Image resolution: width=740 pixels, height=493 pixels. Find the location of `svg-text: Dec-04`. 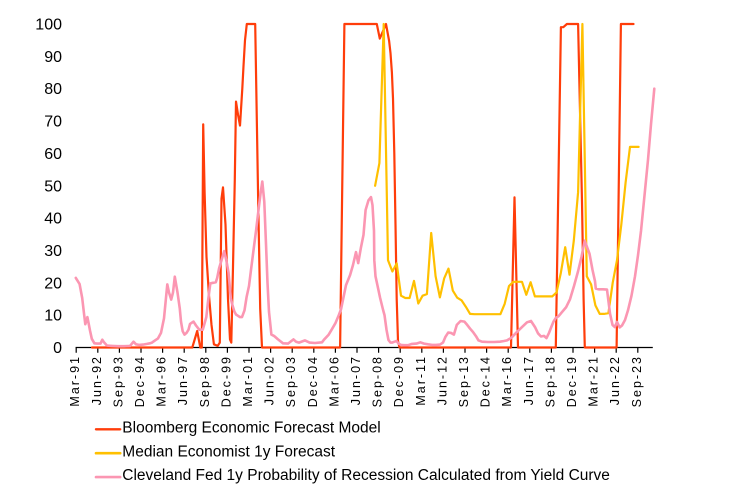

svg-text: Dec-04 is located at coordinates (313, 381).